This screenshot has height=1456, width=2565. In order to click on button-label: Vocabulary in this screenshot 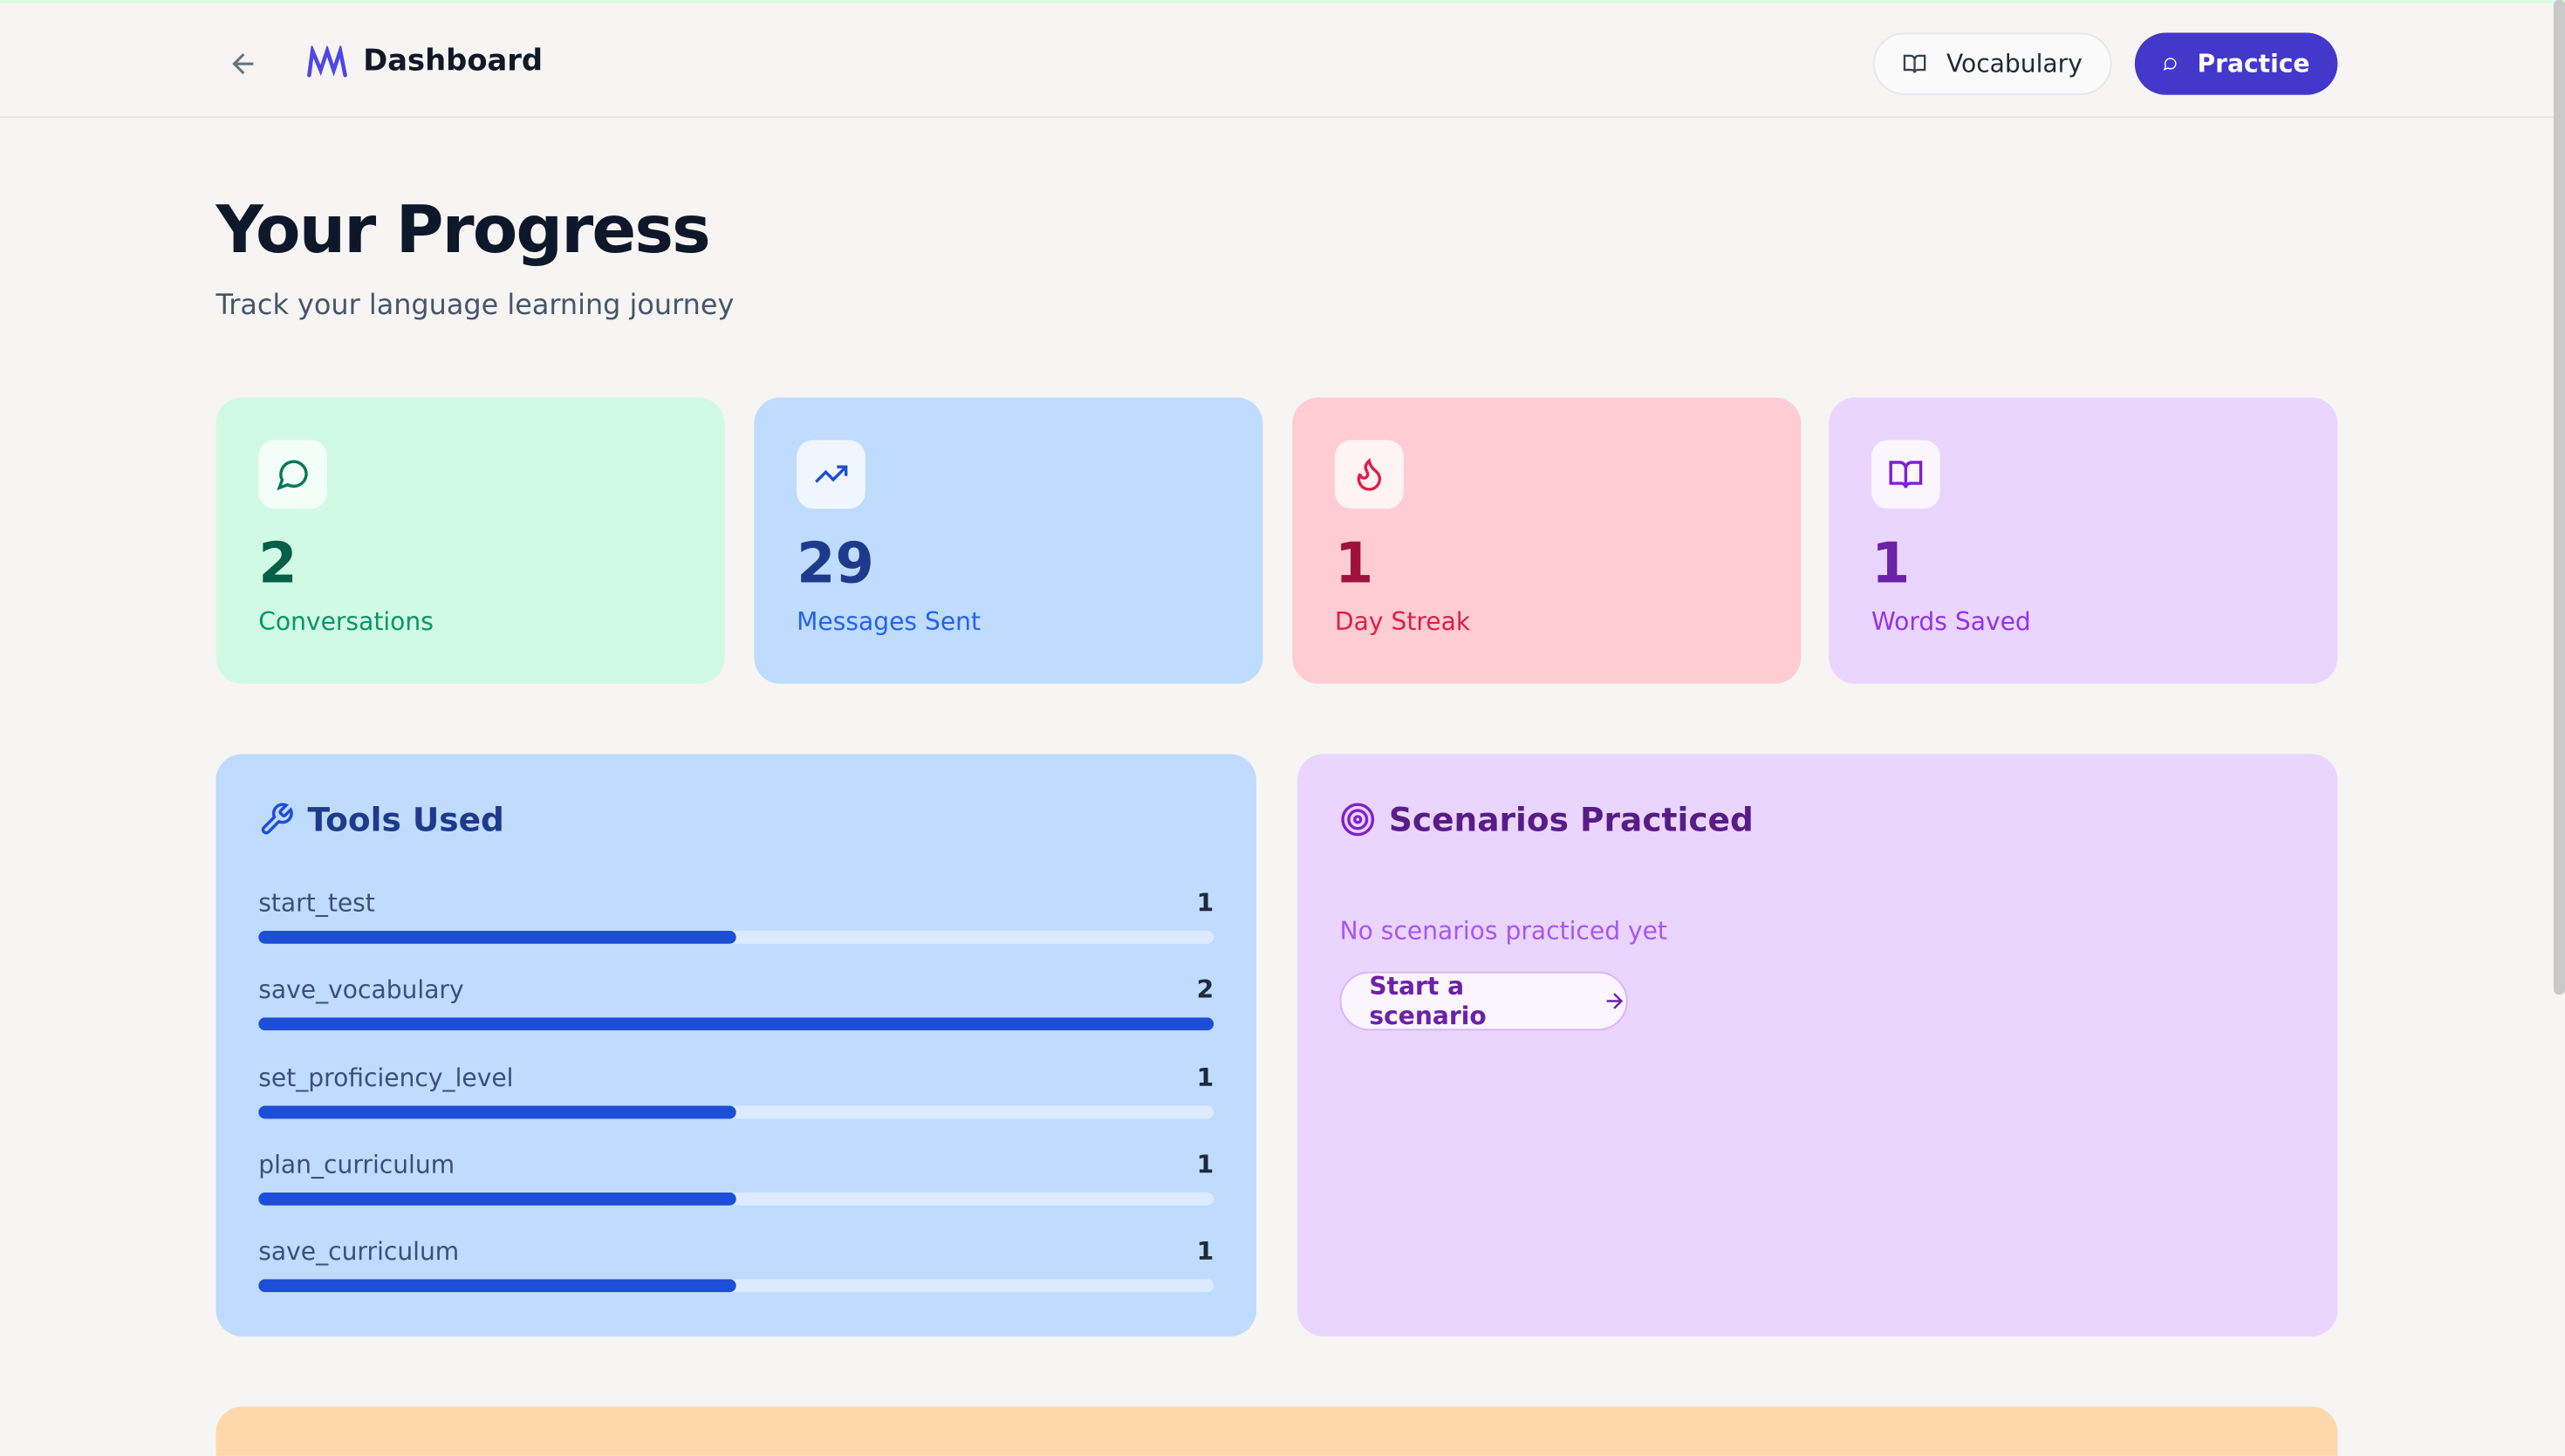, I will do `click(2014, 64)`.